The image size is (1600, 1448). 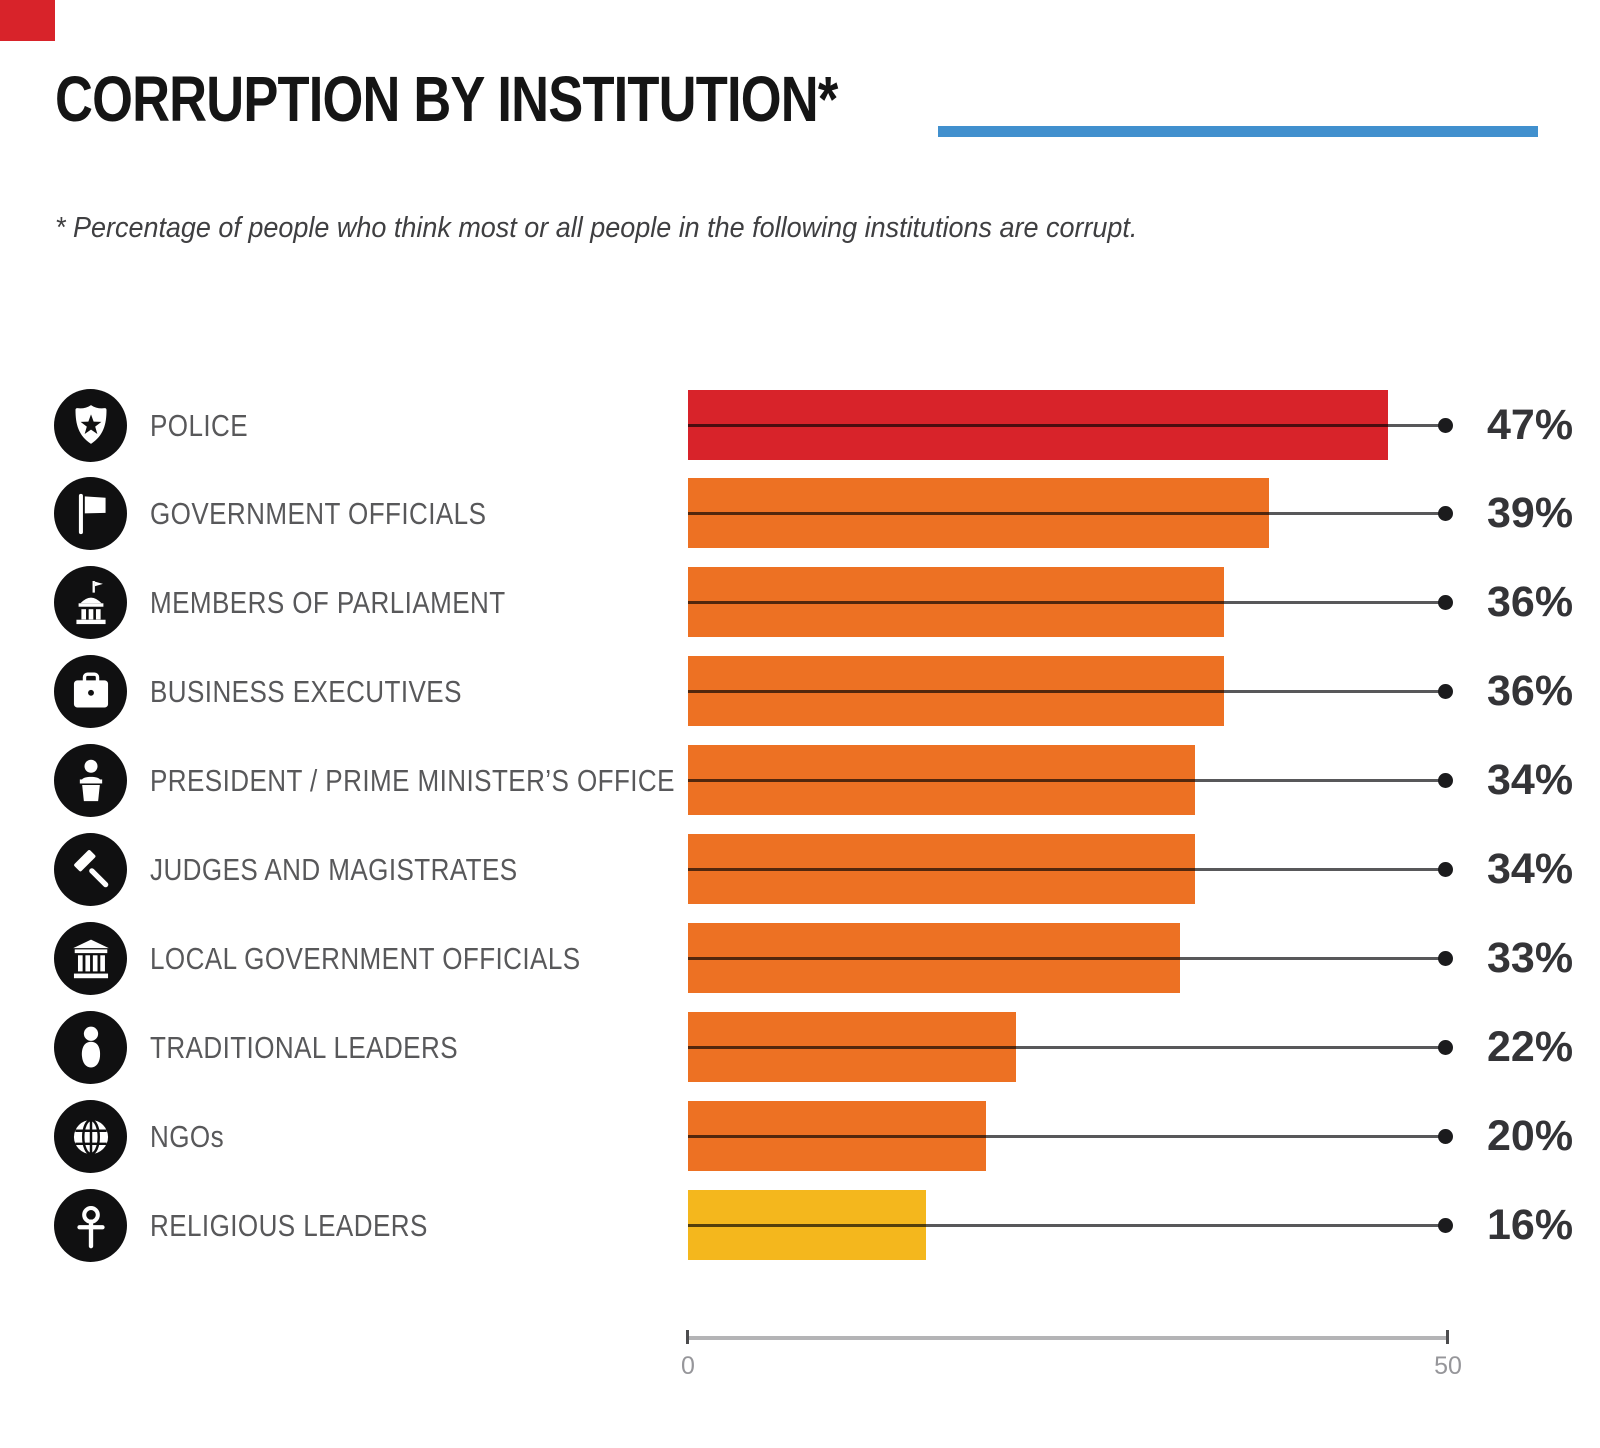 I want to click on chart-row: LOCAL GOVERNMENT OFFICIALS 33%, so click(x=800, y=958).